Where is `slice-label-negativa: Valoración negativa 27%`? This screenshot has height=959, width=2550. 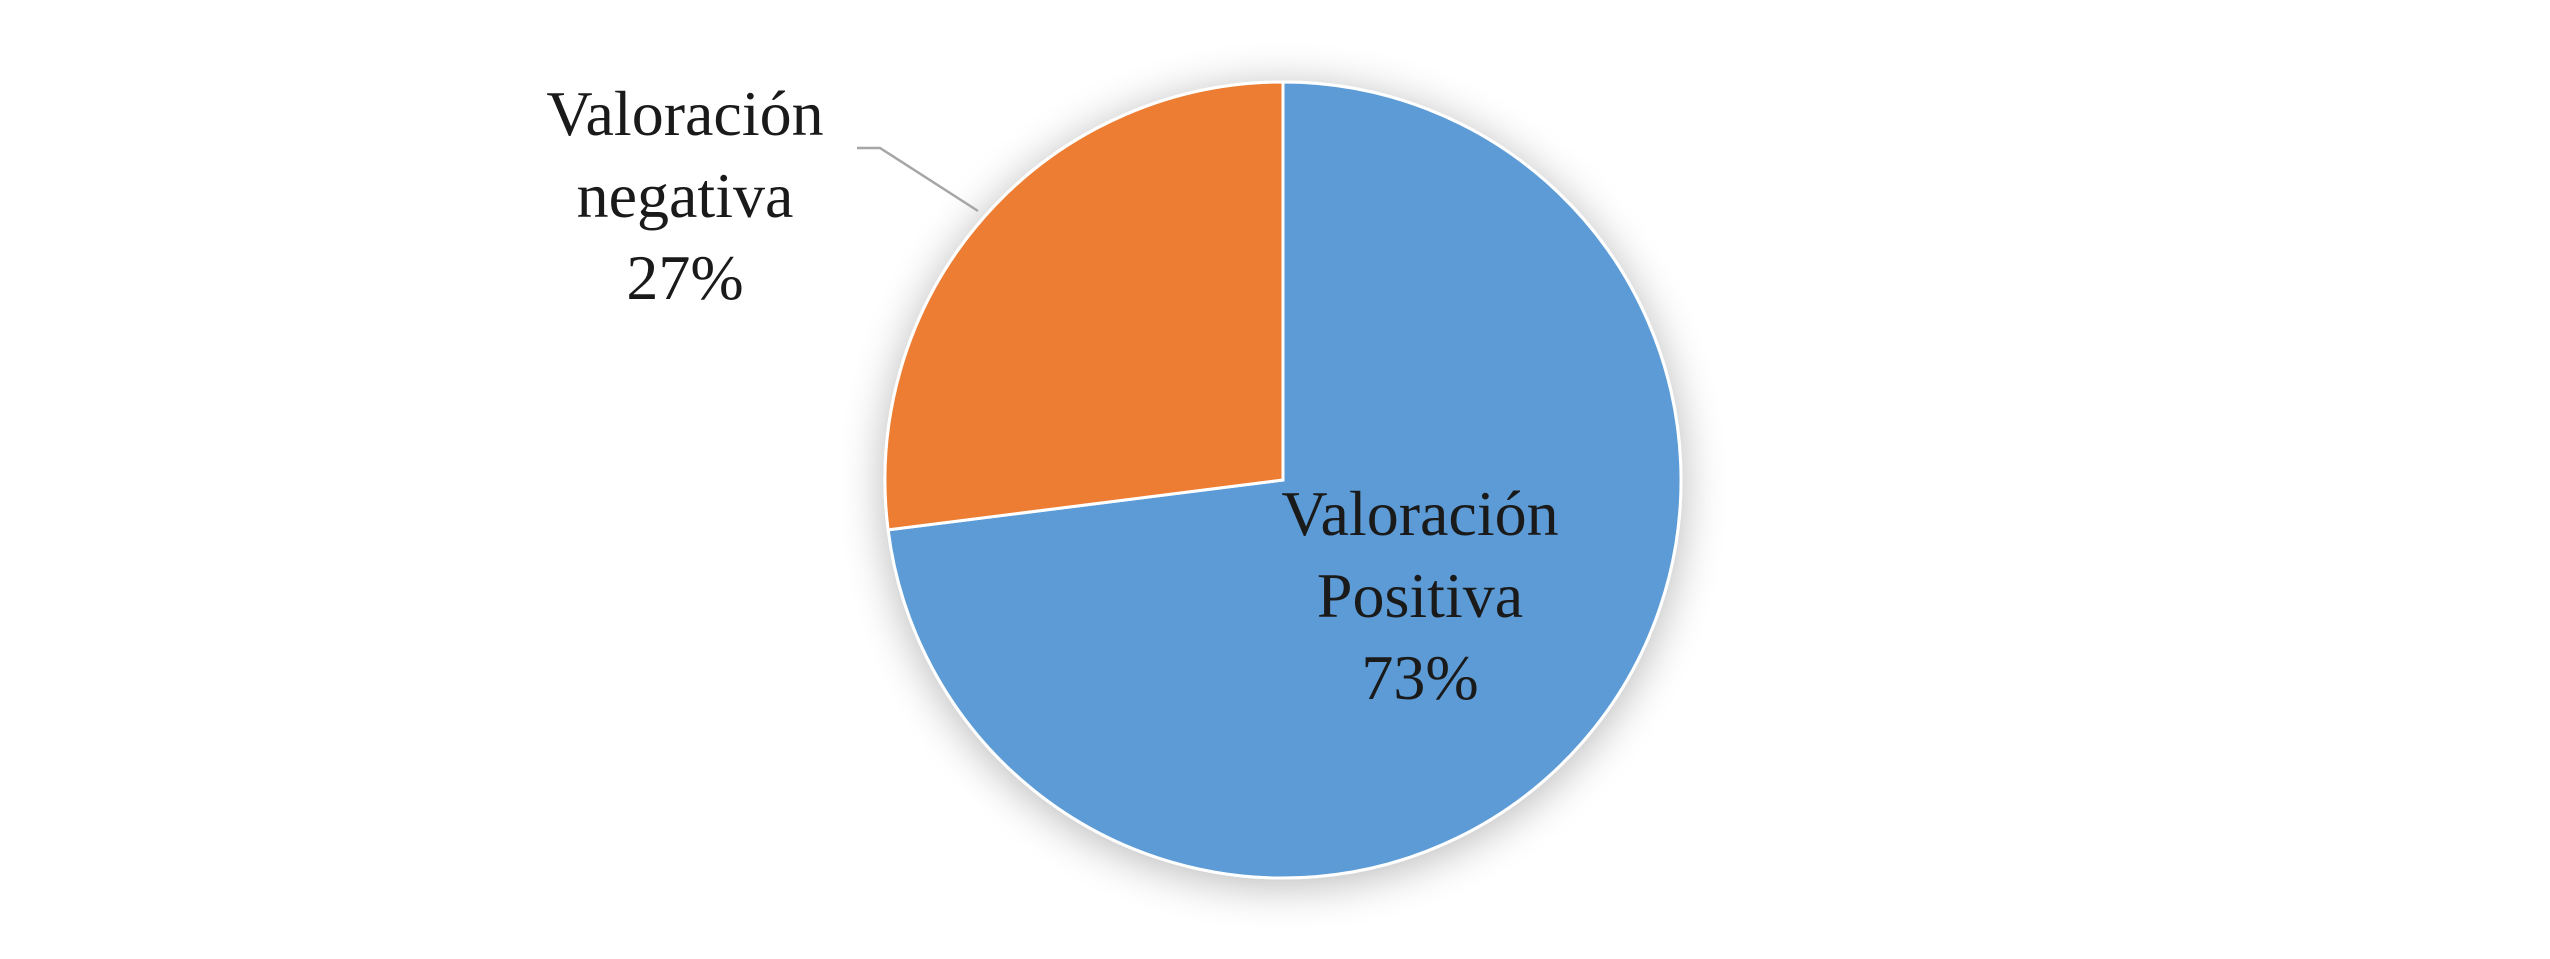 slice-label-negativa: Valoración negativa 27% is located at coordinates (684, 195).